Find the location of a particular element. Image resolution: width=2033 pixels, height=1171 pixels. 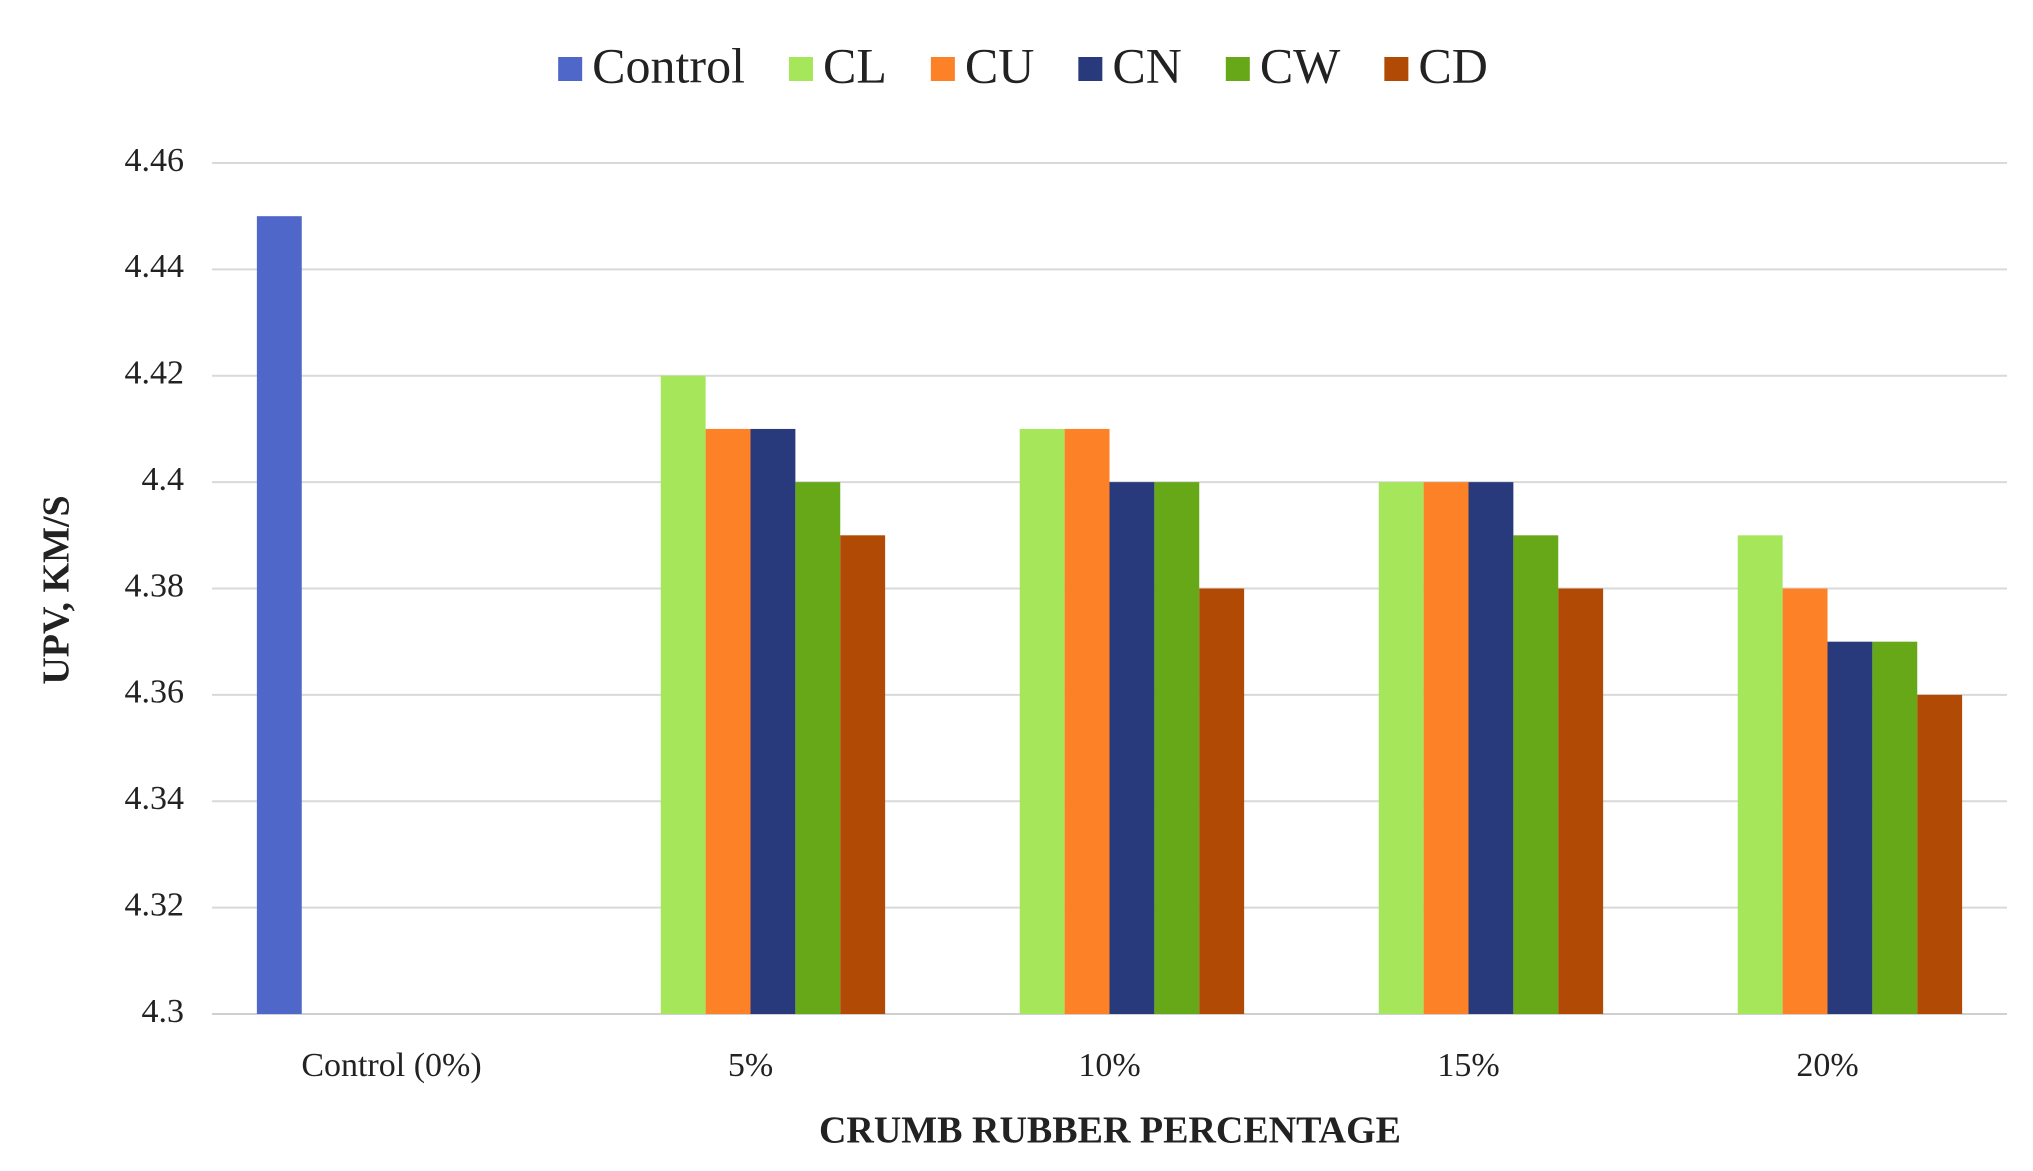

legend-item: CW is located at coordinates (1283, 65).